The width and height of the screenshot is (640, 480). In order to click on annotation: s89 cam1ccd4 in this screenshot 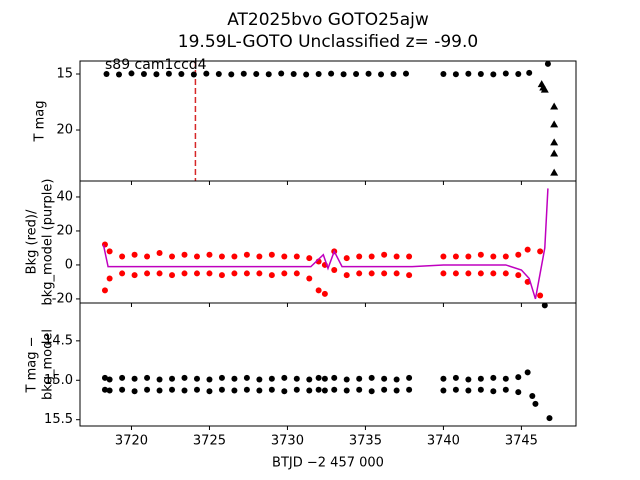, I will do `click(156, 65)`.